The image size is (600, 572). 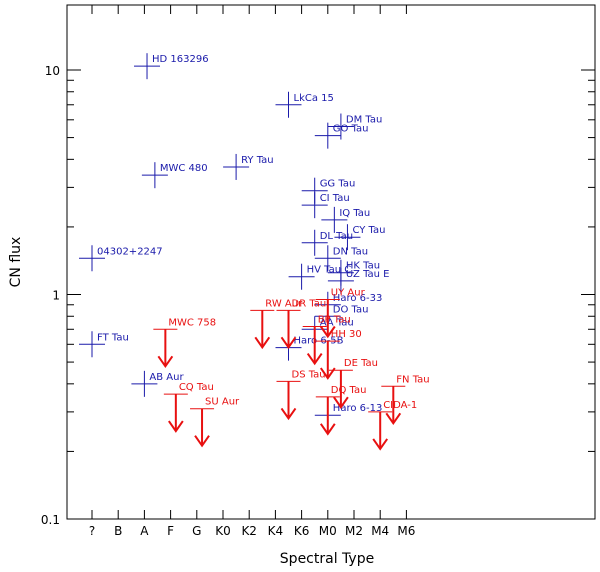 What do you see at coordinates (341, 402) in the screenshot?
I see `limit-de-tau-arrowhead` at bounding box center [341, 402].